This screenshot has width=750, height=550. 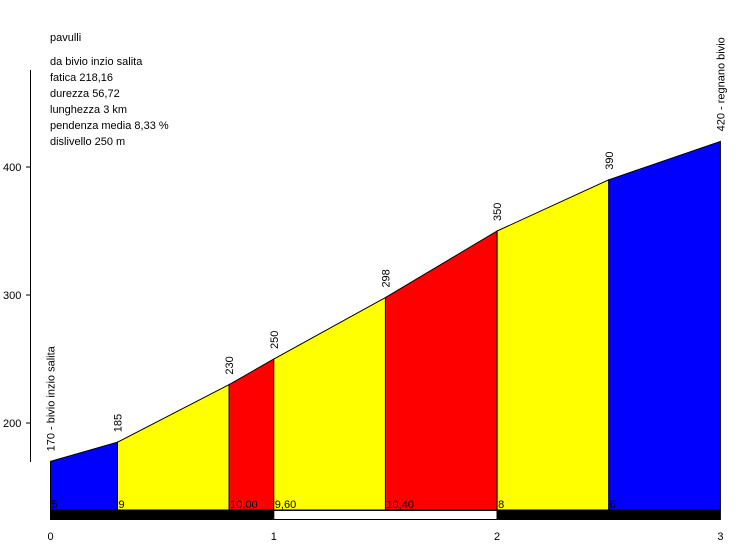 I want to click on gradient-label-4: 10,40, so click(x=400, y=505).